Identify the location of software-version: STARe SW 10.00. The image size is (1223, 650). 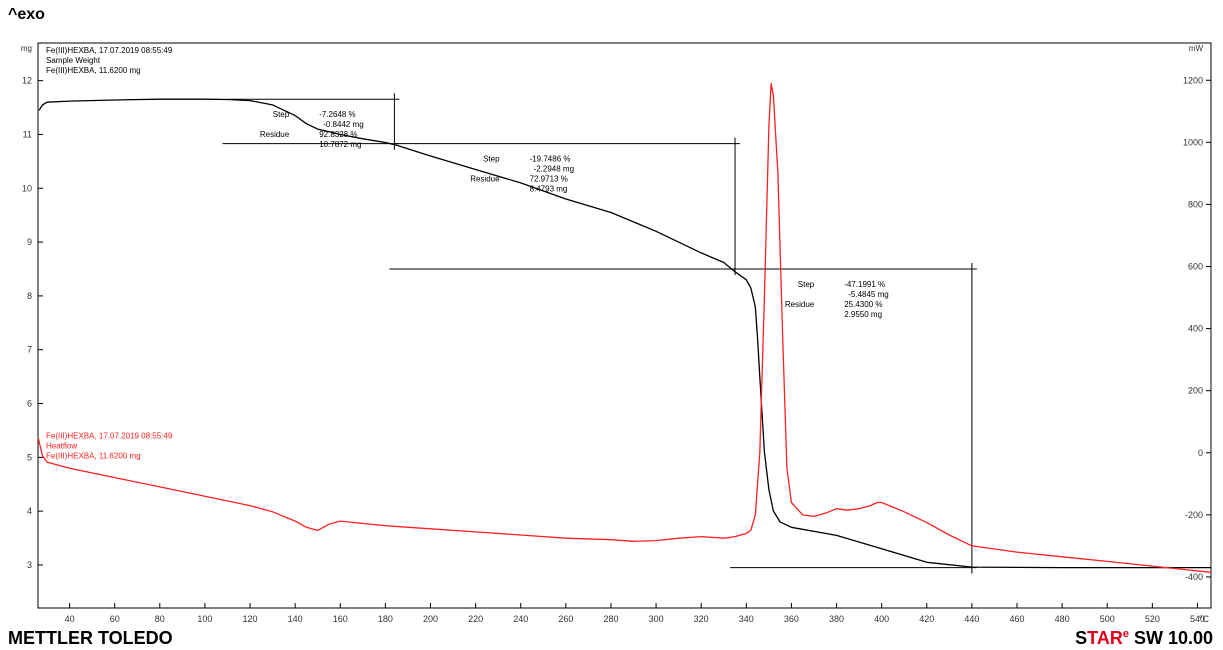
(1144, 638).